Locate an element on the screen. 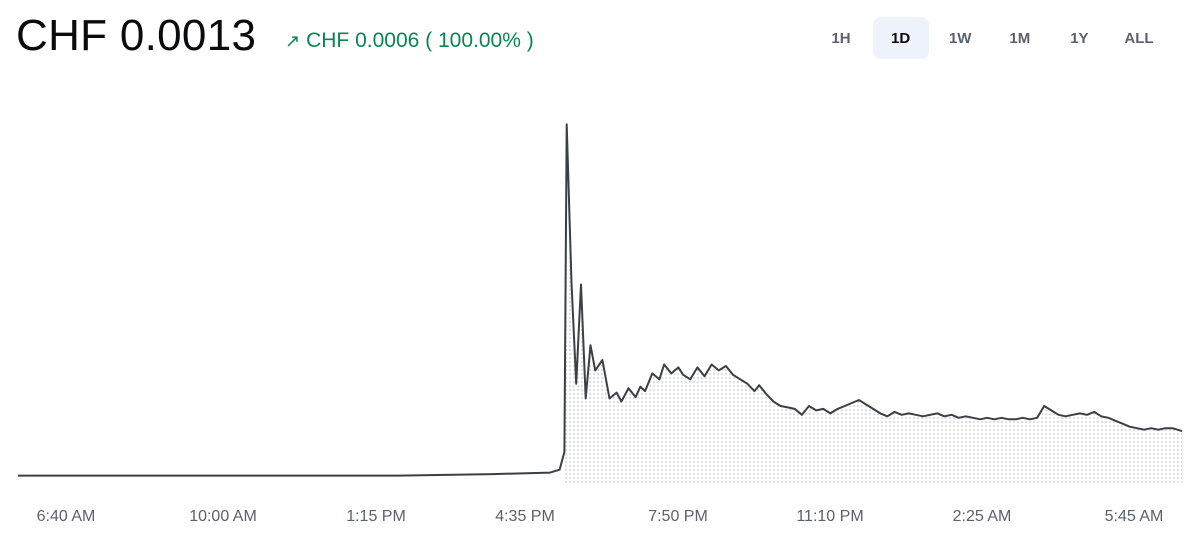 This screenshot has height=551, width=1200. current-price: CHF 0.0013 is located at coordinates (136, 35).